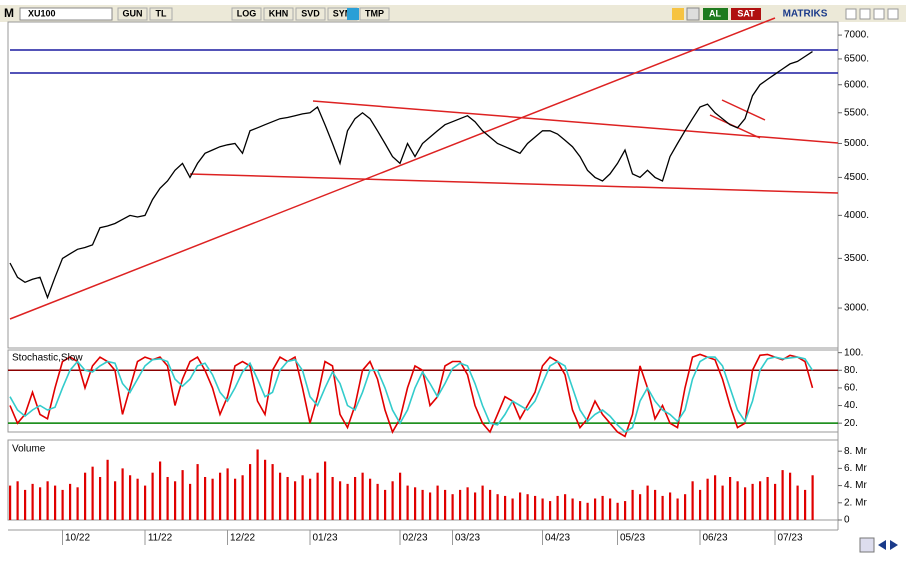 The width and height of the screenshot is (906, 561). I want to click on y-tick-label: 60., so click(851, 388).